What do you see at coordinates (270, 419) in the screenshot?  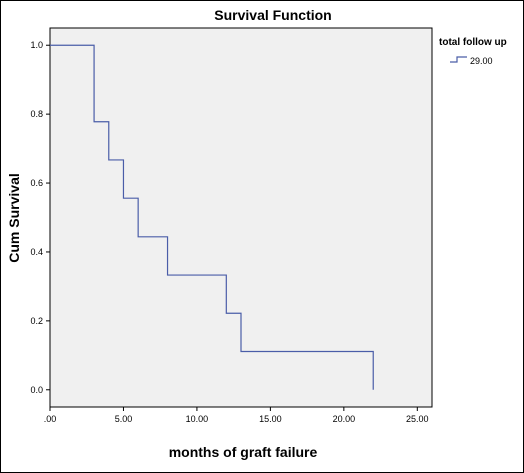 I see `x-tick-label: 15.00` at bounding box center [270, 419].